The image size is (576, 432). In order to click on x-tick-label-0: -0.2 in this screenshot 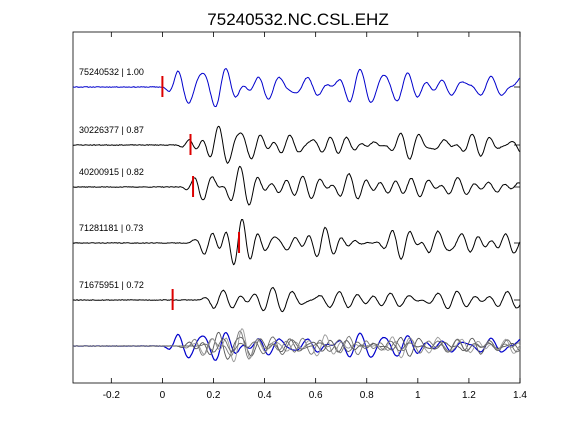, I will do `click(112, 395)`.